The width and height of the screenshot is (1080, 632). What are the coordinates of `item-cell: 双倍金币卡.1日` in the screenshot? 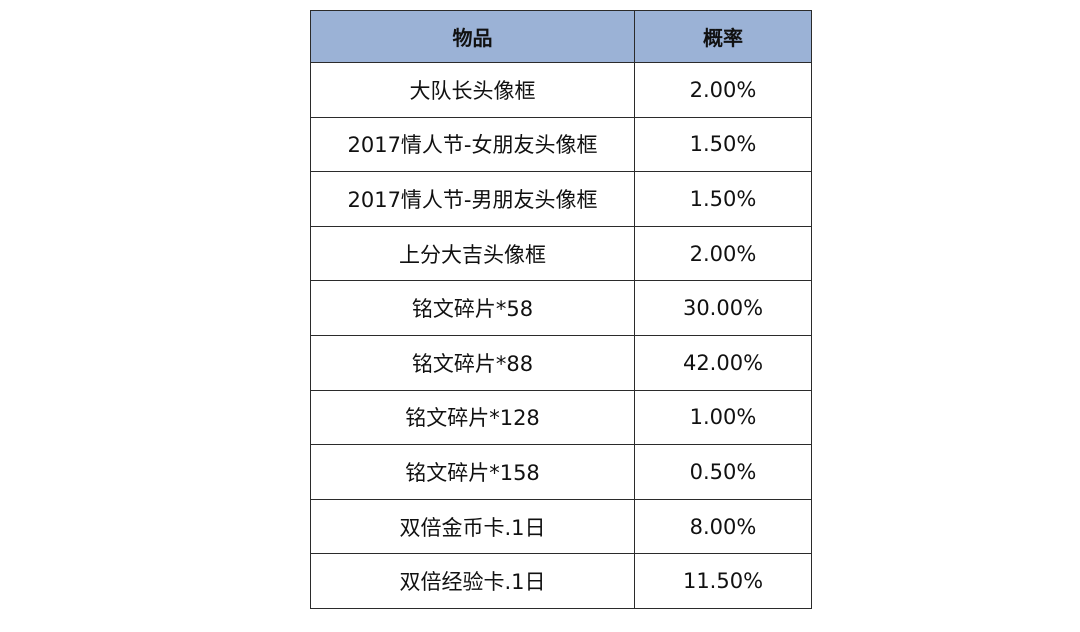 It's located at (472, 526).